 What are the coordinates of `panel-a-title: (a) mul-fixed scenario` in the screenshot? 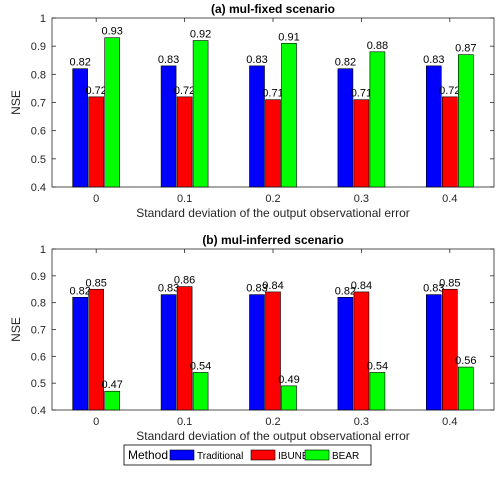 It's located at (273, 9).